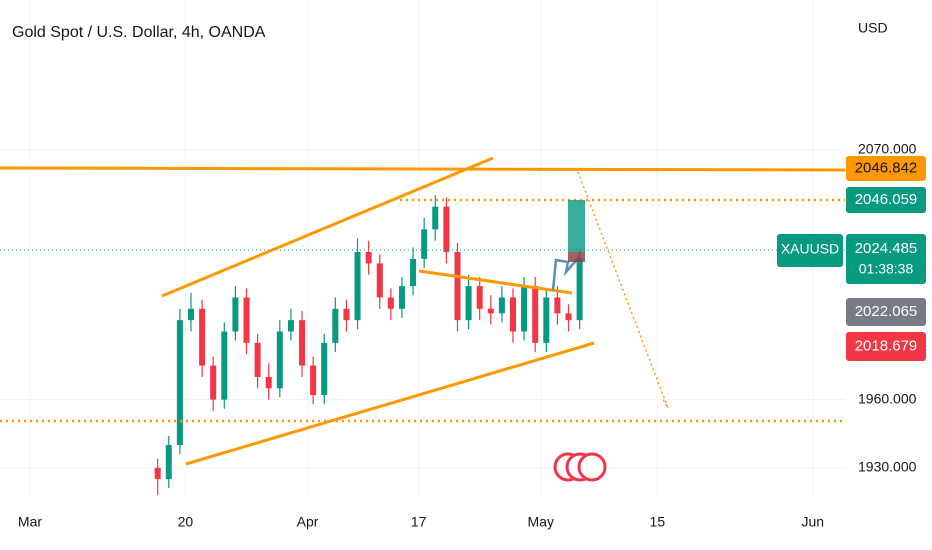  I want to click on currency-label: USD, so click(873, 28).